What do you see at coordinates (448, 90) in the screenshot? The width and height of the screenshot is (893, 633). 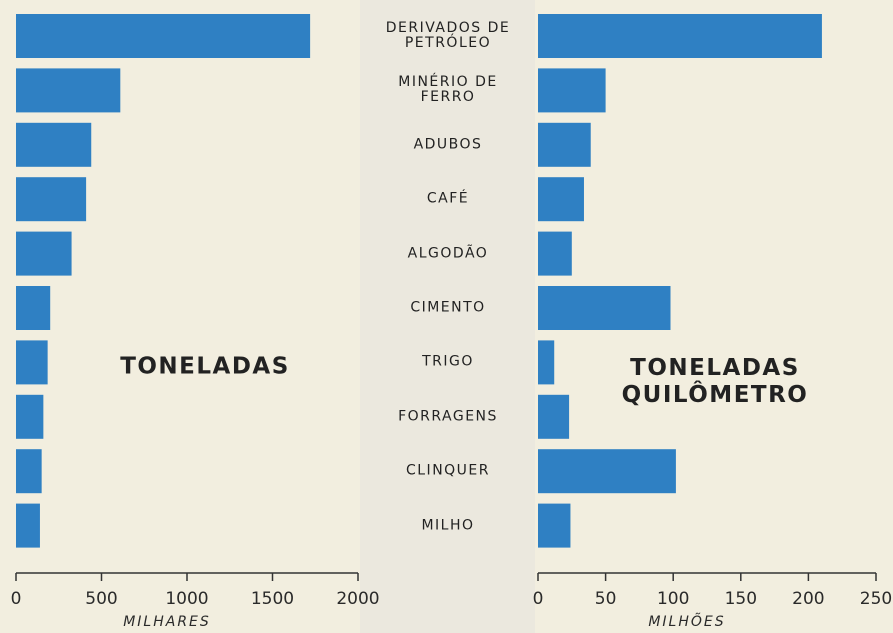 I see `category-label: MINÉRIO DE FERRO` at bounding box center [448, 90].